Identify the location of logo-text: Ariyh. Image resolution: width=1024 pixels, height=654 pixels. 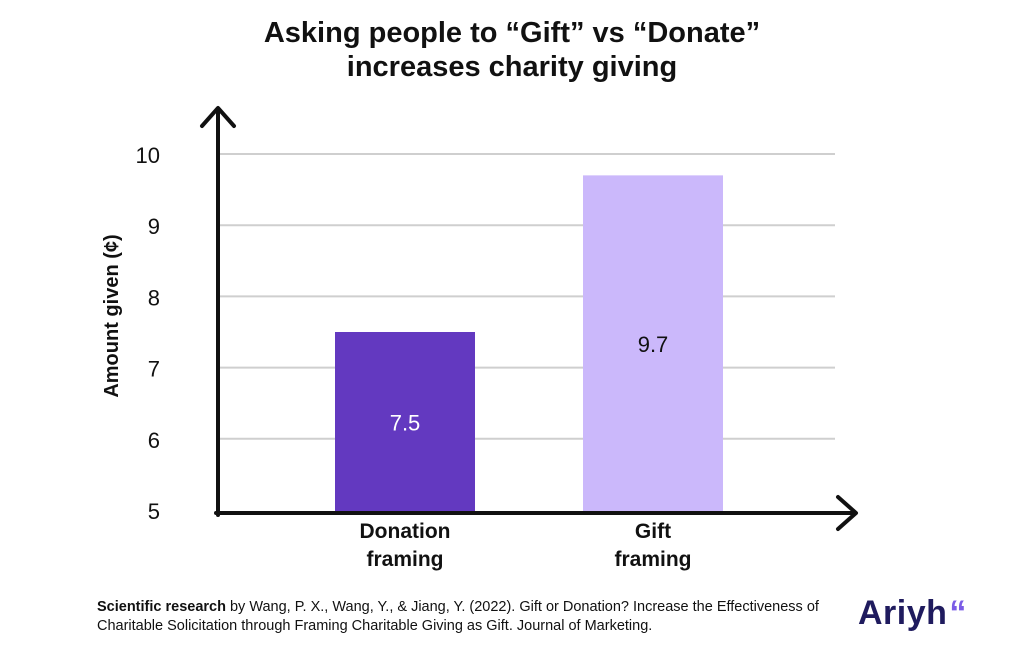
(903, 613).